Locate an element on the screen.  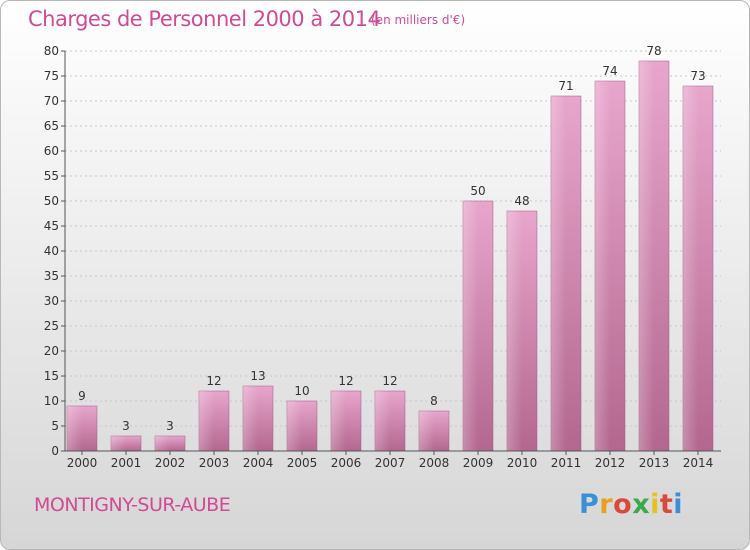
bar-value-label: 8 is located at coordinates (434, 401).